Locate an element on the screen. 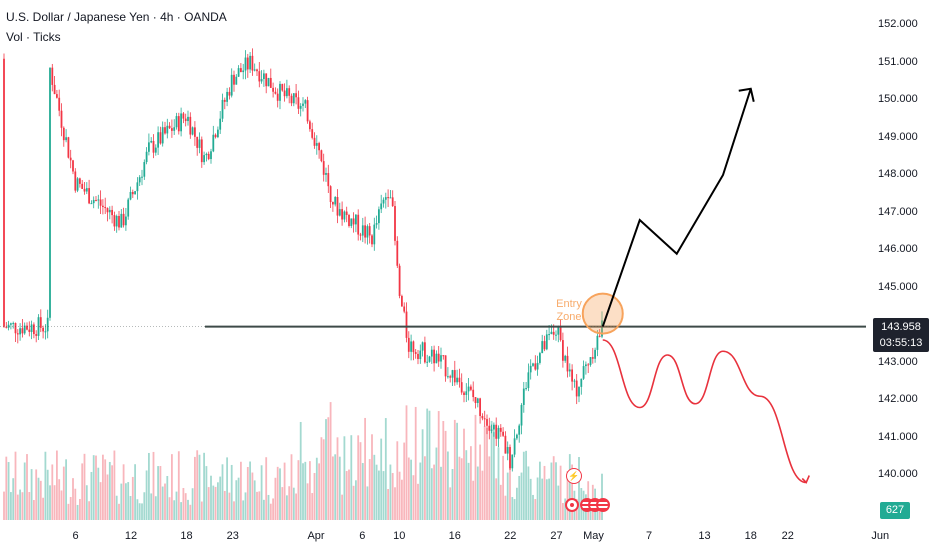 Image resolution: width=932 pixels, height=550 pixels. projected-bull-path is located at coordinates (676, 207).